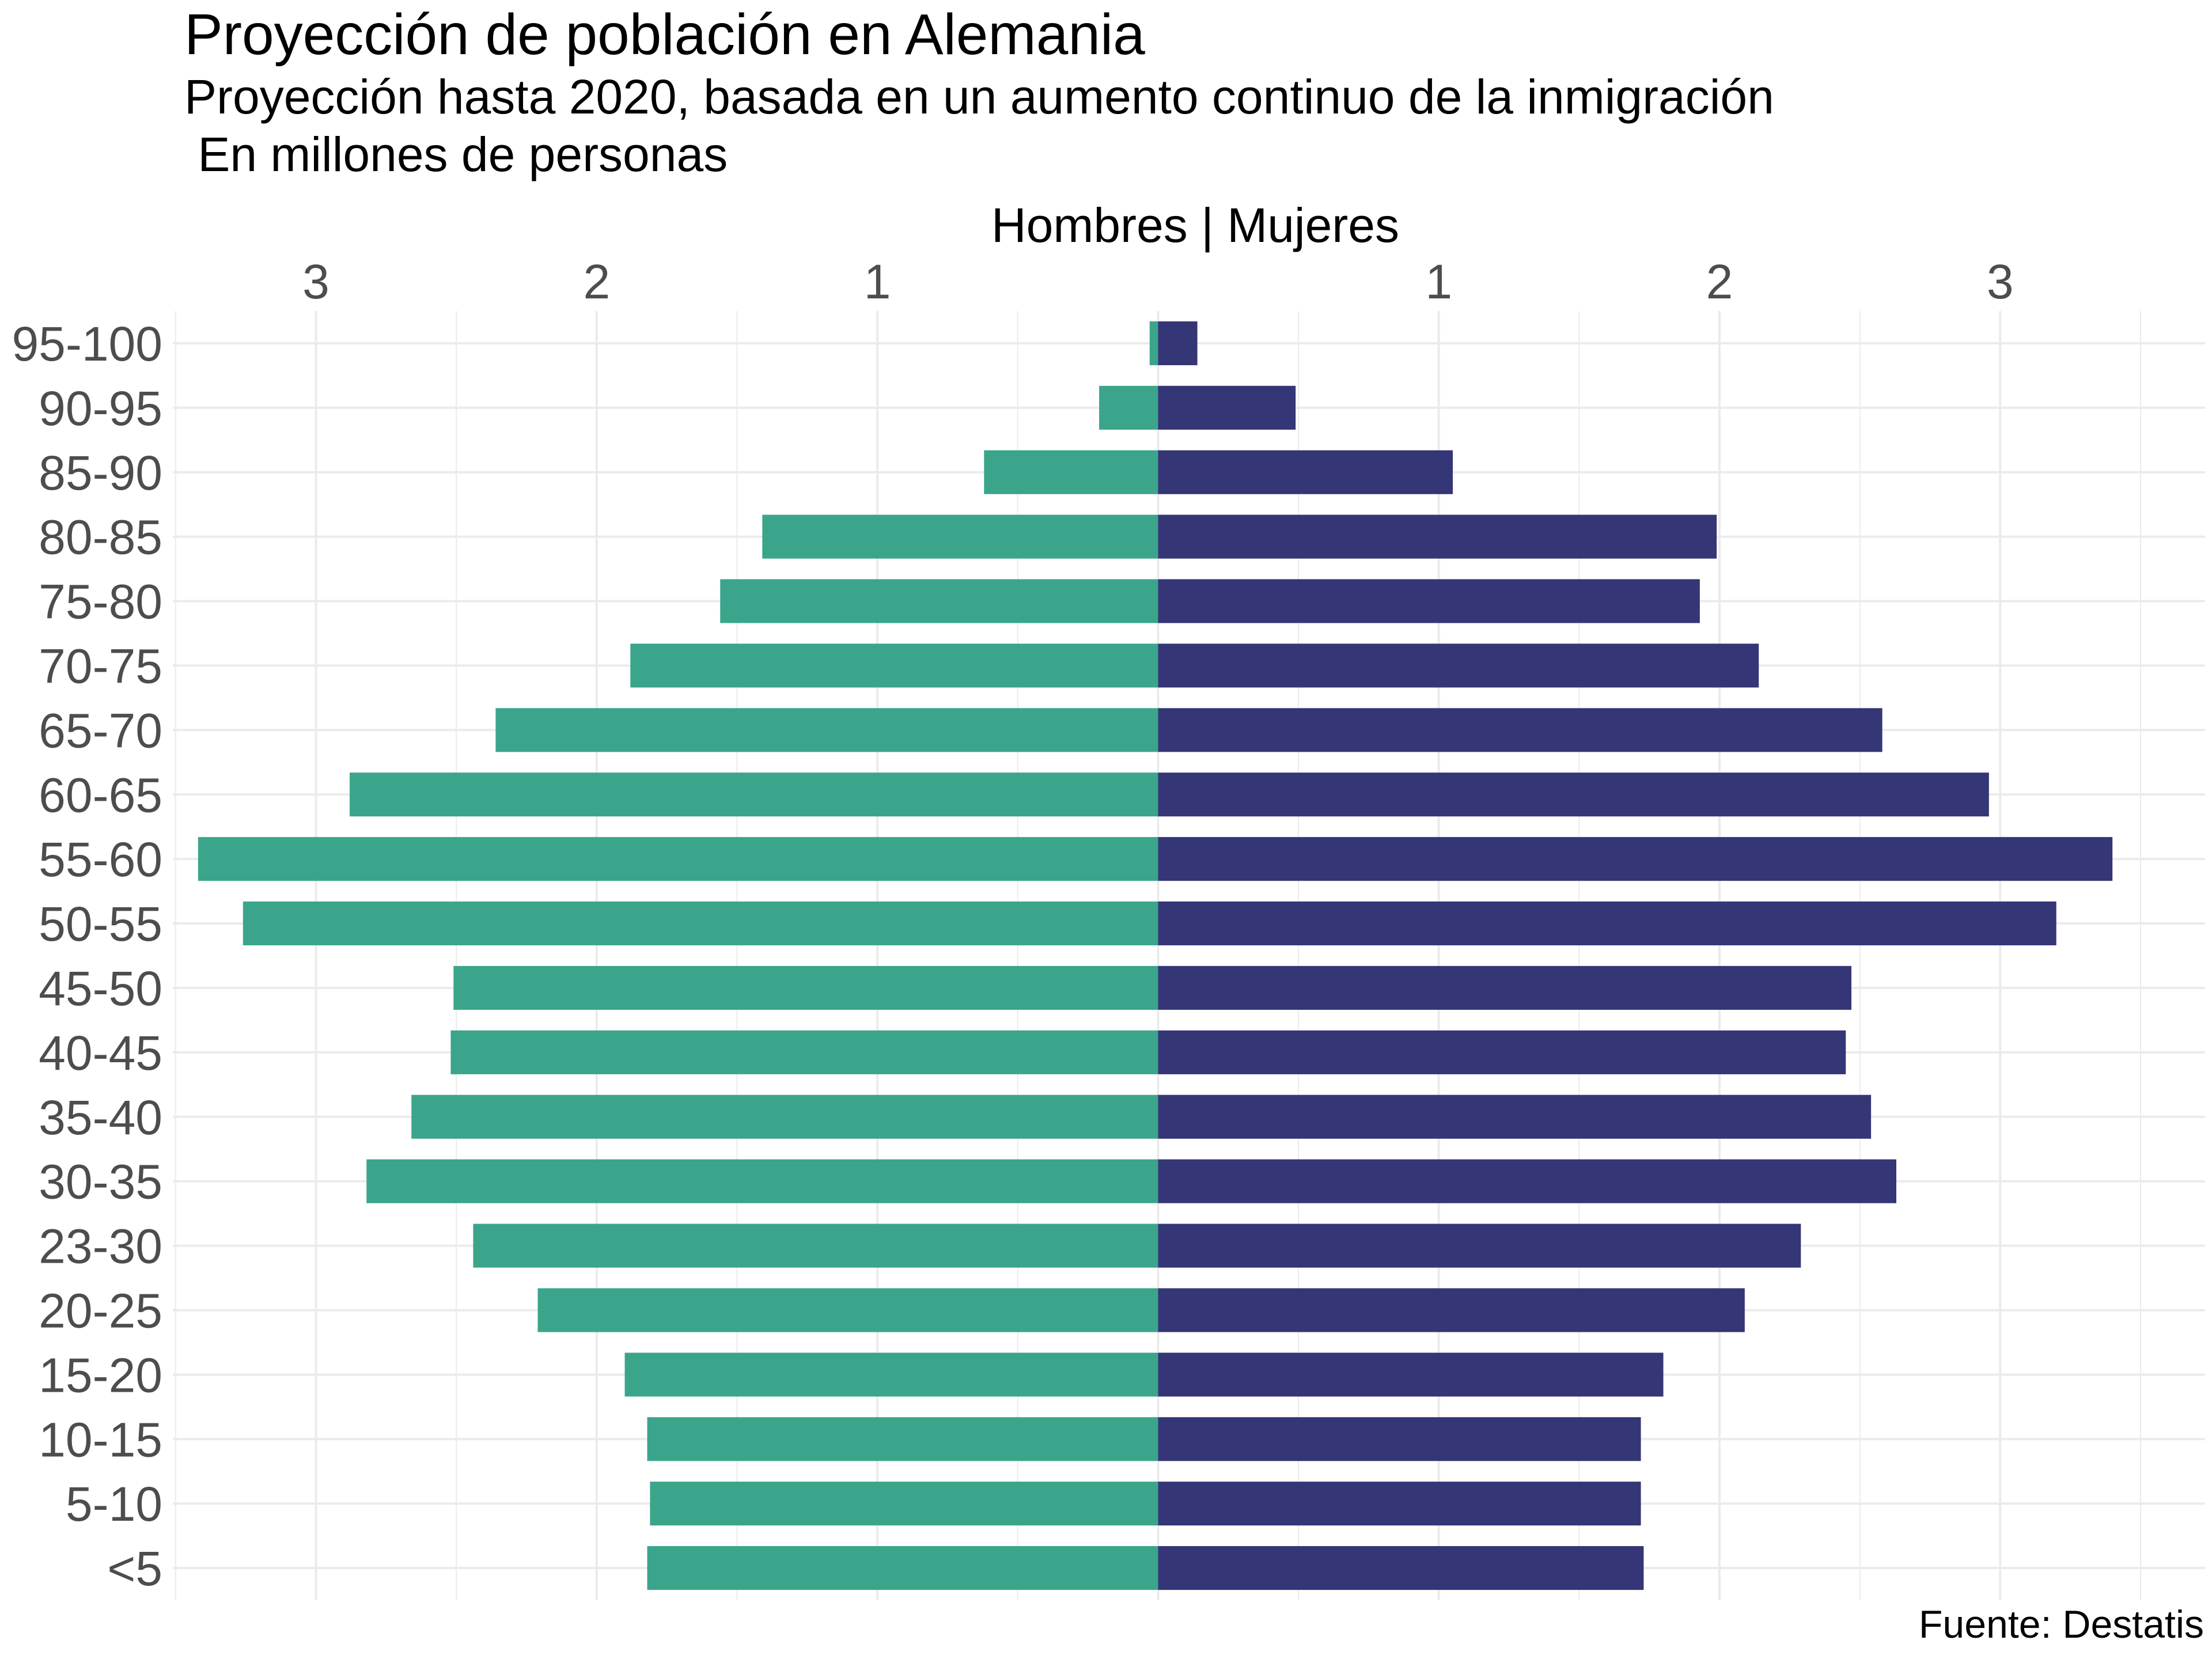 Image resolution: width=2212 pixels, height=1659 pixels. What do you see at coordinates (100, 1439) in the screenshot?
I see `y-tick-label: 10-15` at bounding box center [100, 1439].